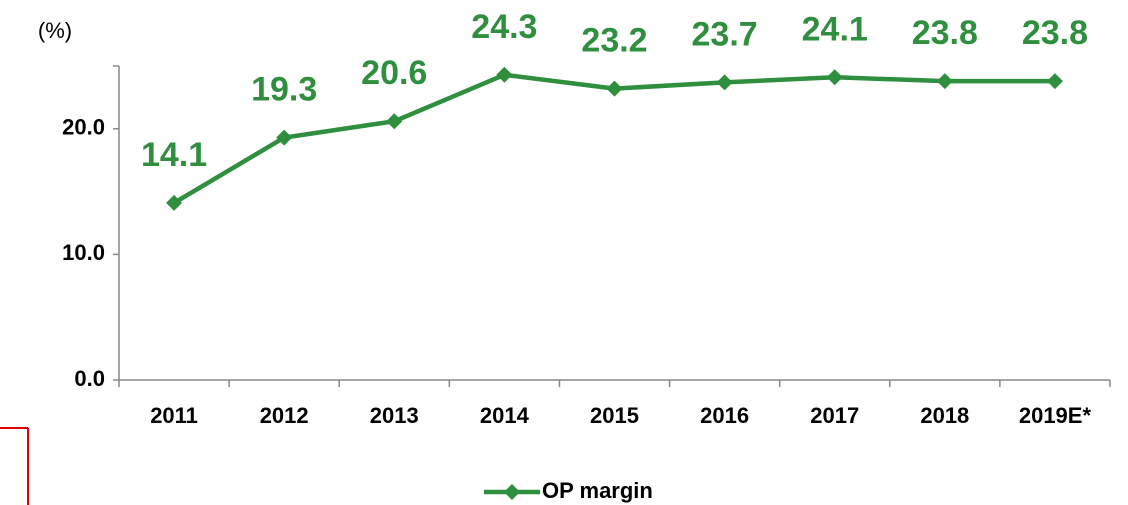 Image resolution: width=1128 pixels, height=505 pixels. What do you see at coordinates (174, 415) in the screenshot?
I see `x-tick-label: 2011` at bounding box center [174, 415].